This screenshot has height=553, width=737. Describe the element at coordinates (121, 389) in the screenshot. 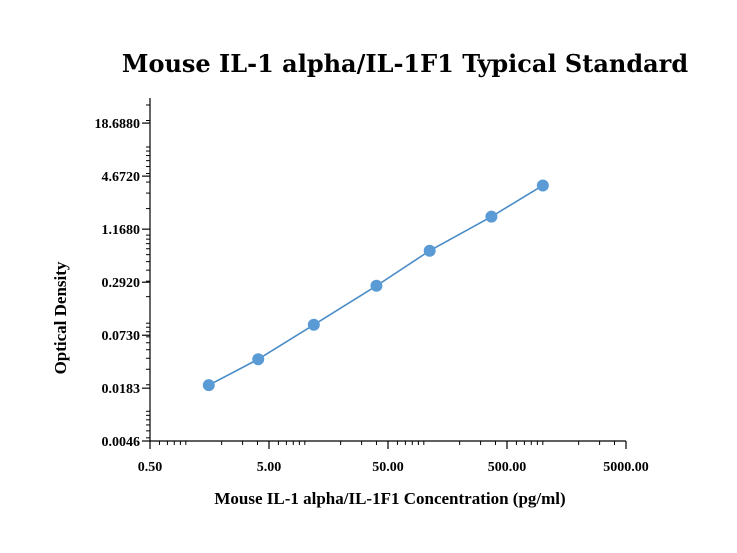

I see `y-tick-label: 0.0183` at that location.